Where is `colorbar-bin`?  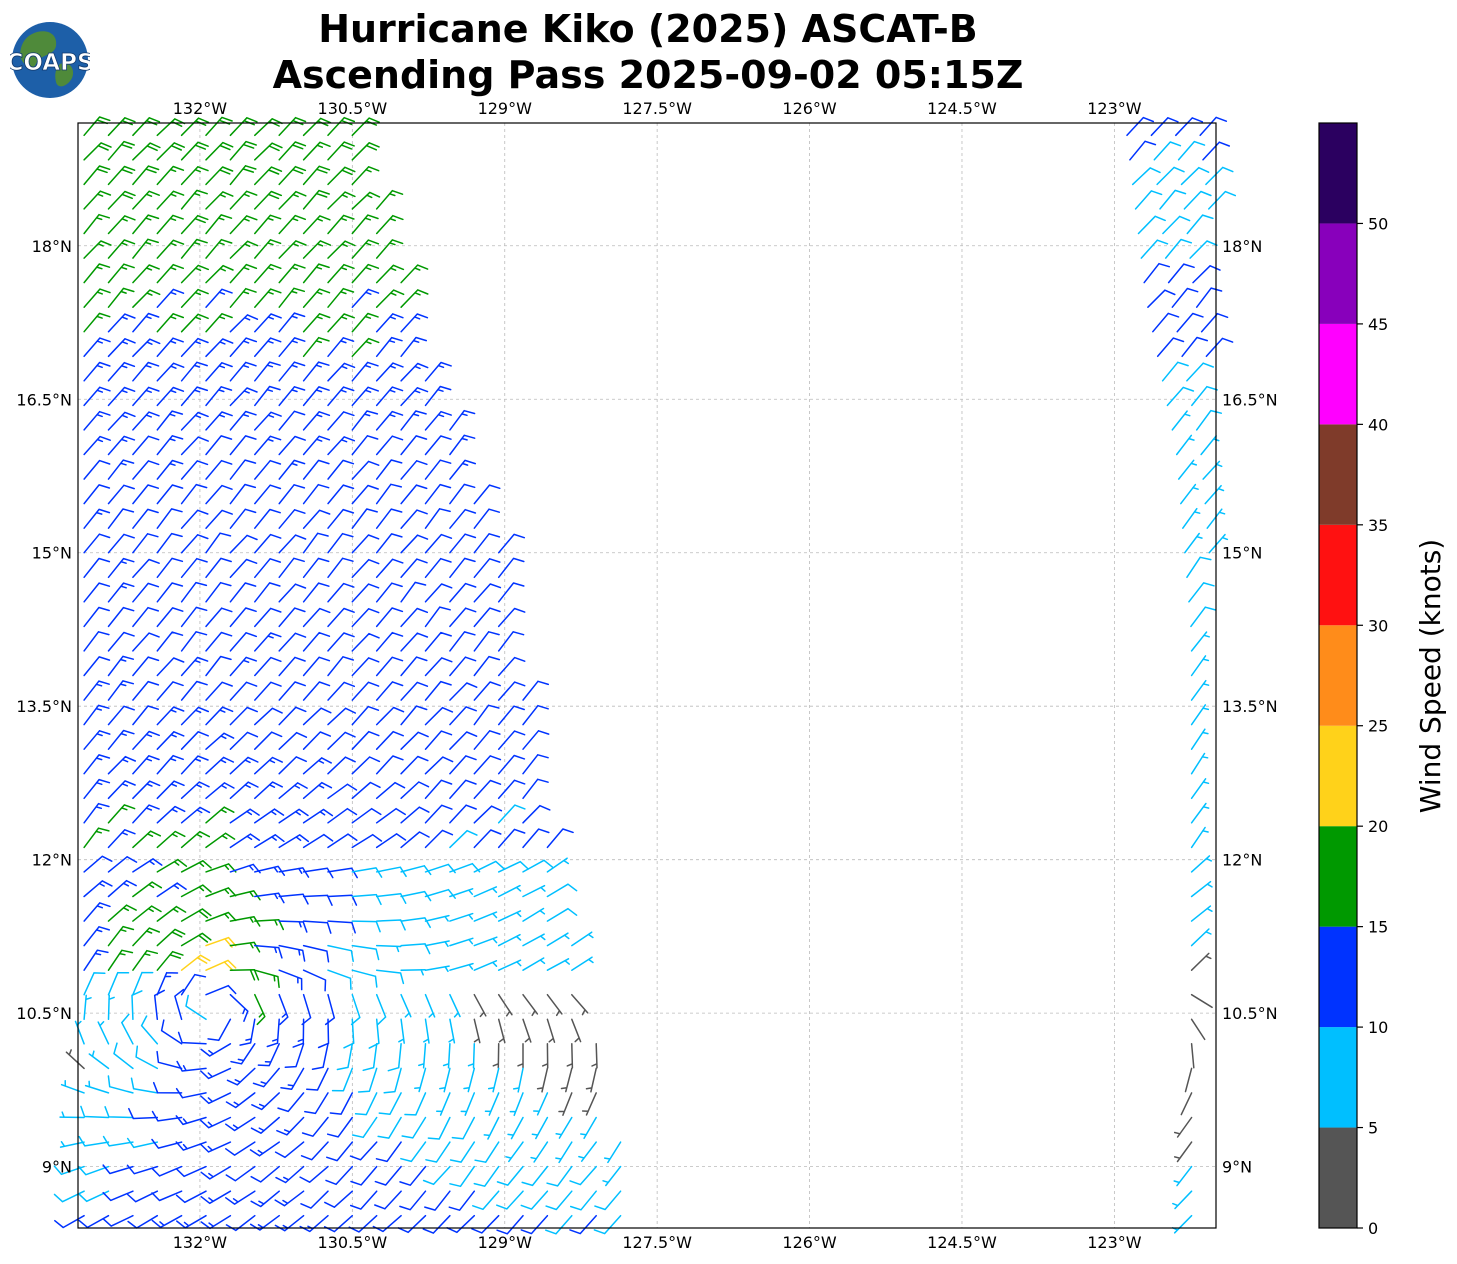 colorbar-bin is located at coordinates (1338, 675).